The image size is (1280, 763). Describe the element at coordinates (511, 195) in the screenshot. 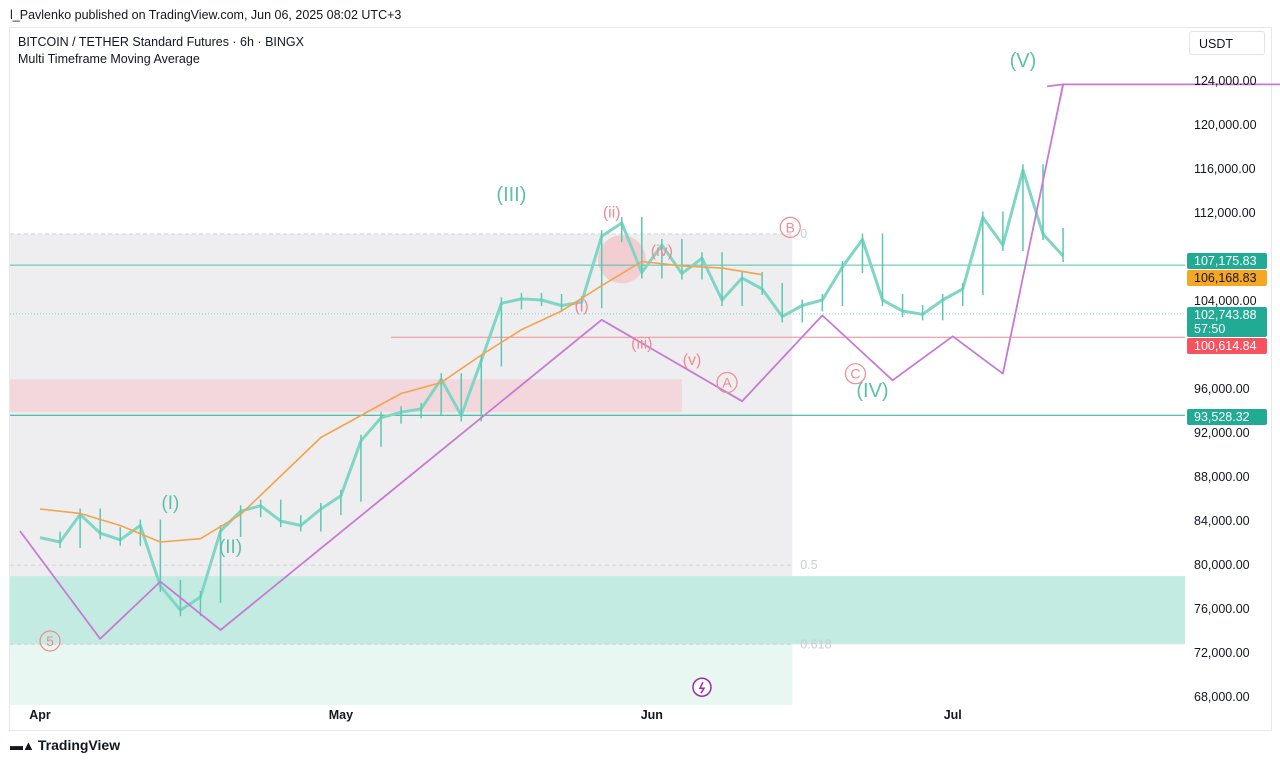

I see `wave-label-primary: (III)` at that location.